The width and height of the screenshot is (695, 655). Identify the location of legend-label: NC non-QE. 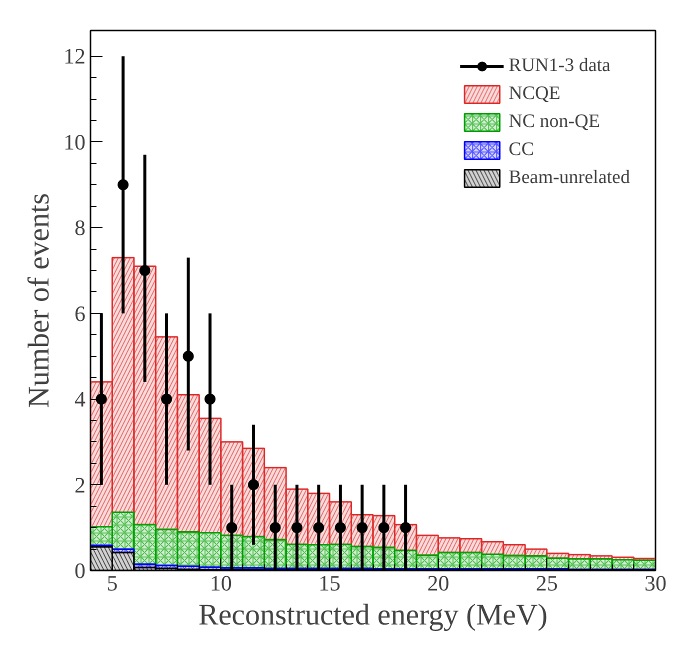
(554, 122).